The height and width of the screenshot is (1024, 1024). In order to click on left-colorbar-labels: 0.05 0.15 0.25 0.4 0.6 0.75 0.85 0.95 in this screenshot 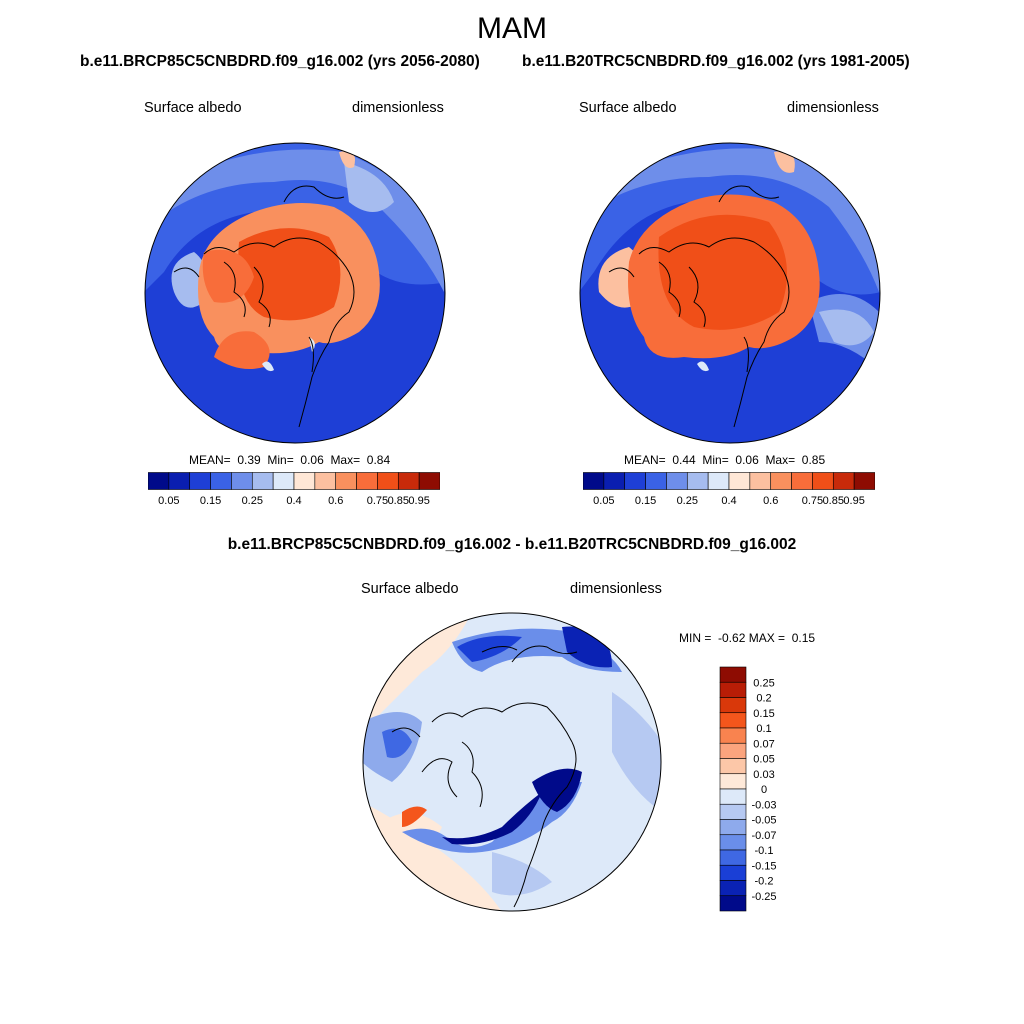, I will do `click(294, 501)`.